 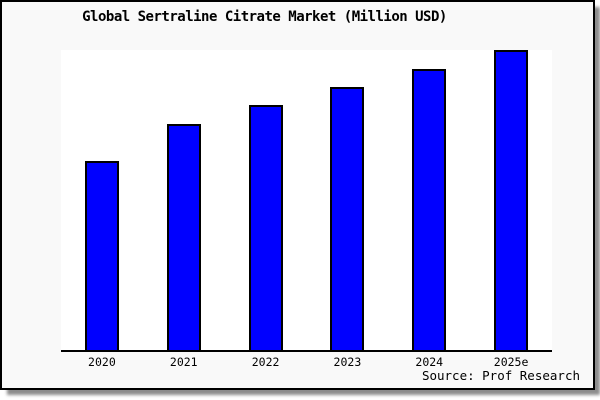 I want to click on x-tick-label-2020: 2020, so click(x=102, y=362).